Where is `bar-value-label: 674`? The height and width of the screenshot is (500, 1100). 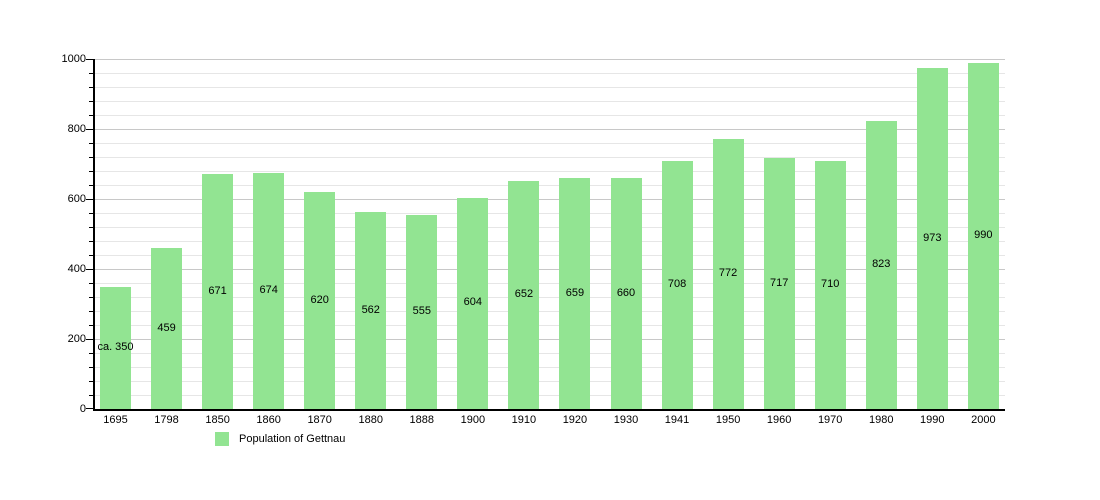 bar-value-label: 674 is located at coordinates (268, 290).